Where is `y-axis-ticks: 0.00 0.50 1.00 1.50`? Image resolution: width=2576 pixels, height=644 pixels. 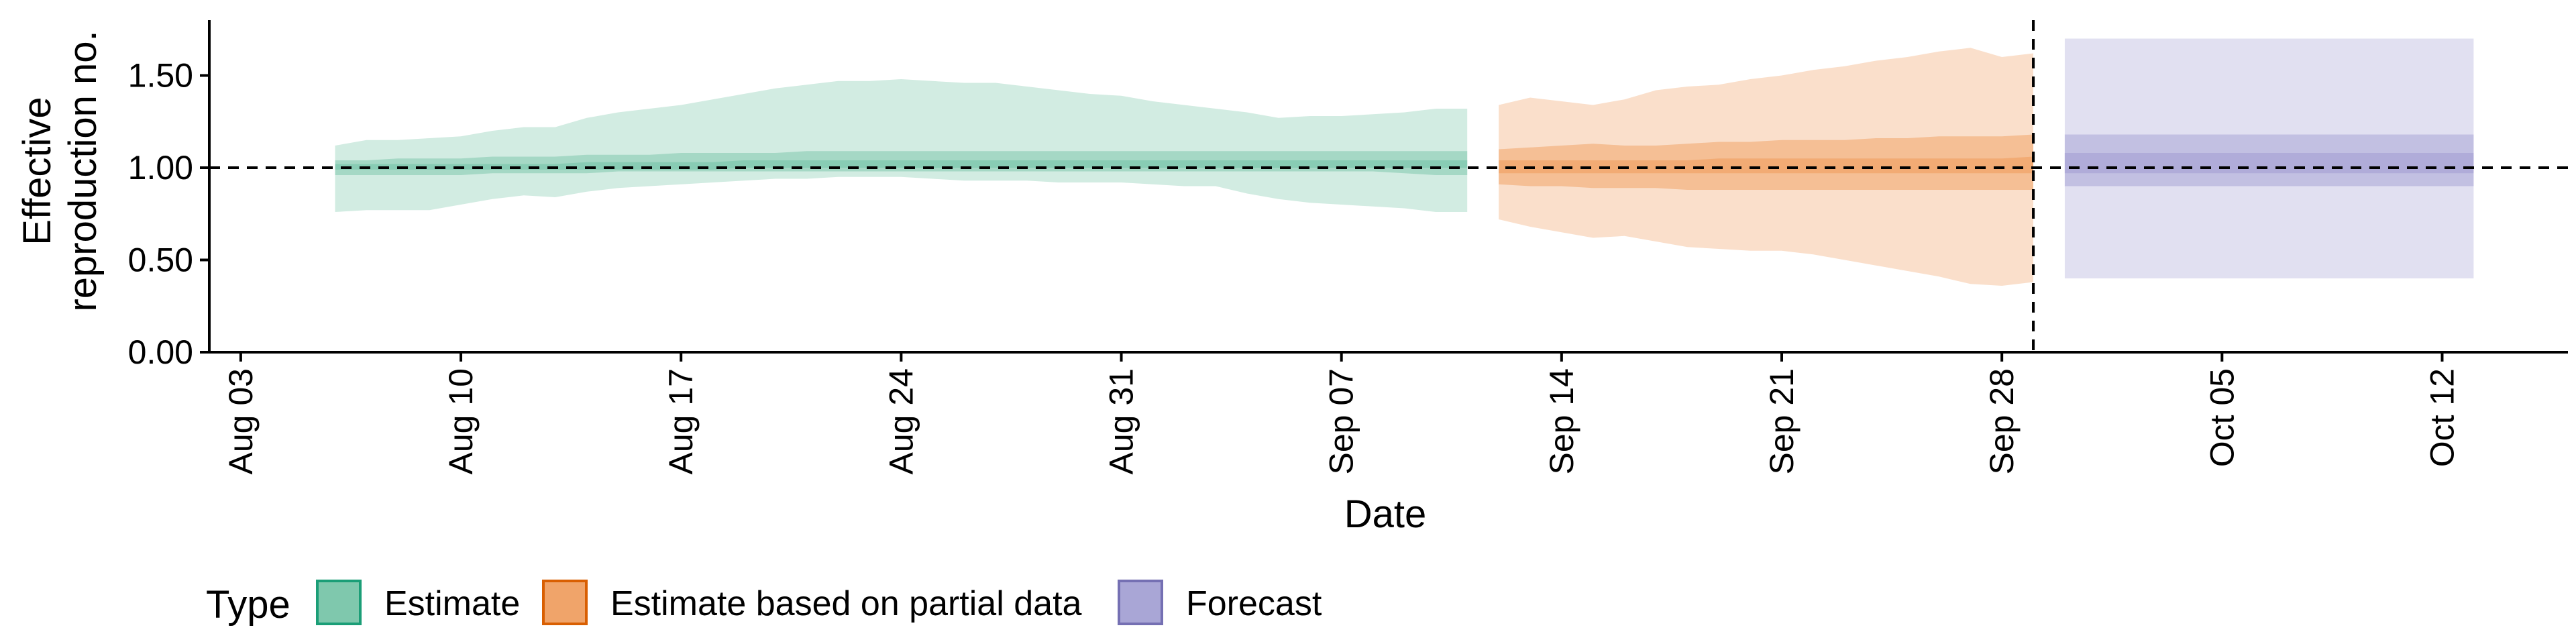 y-axis-ticks: 0.00 0.50 1.00 1.50 is located at coordinates (168, 214).